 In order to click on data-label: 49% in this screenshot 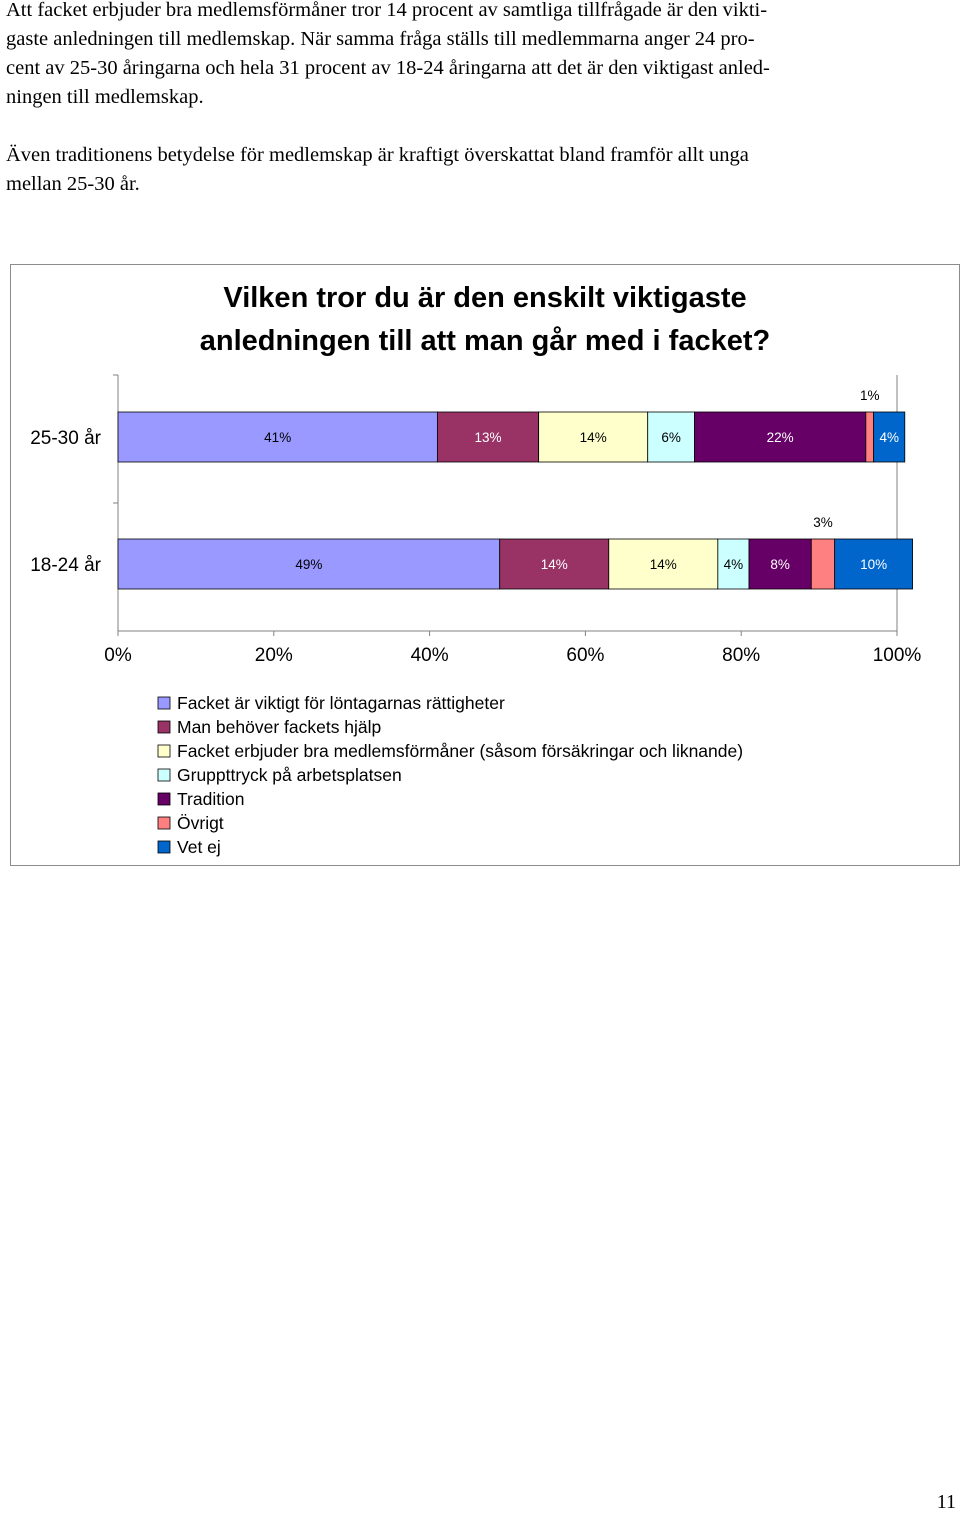, I will do `click(308, 564)`.